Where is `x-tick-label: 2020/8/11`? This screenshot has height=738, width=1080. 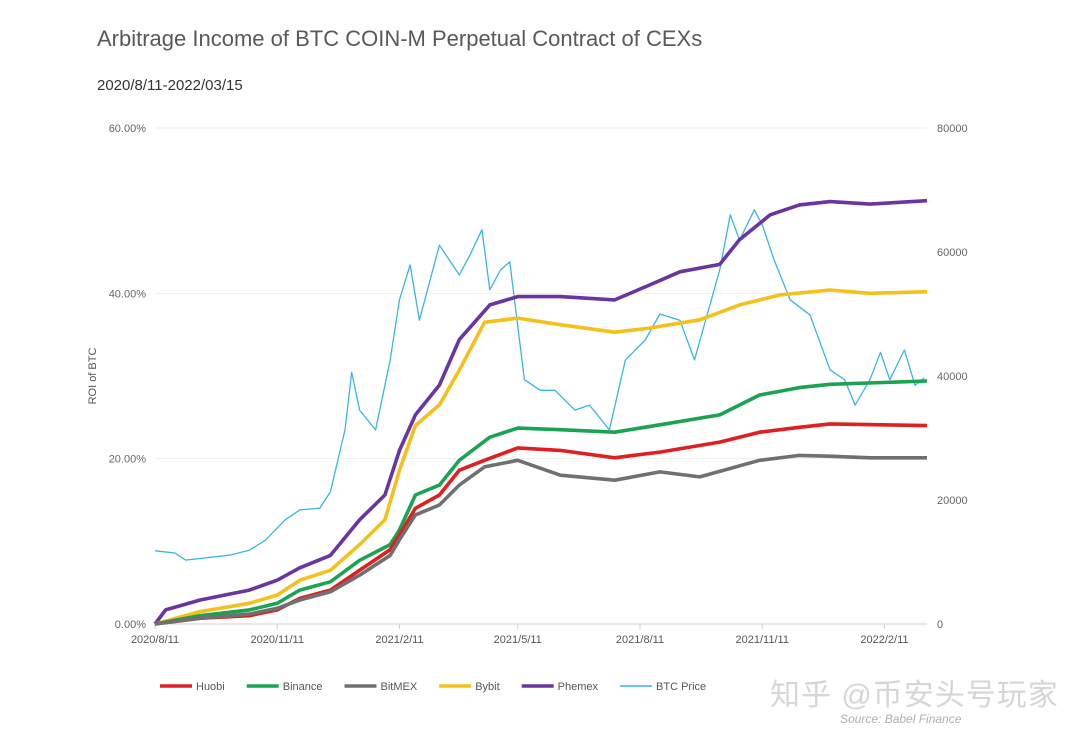 x-tick-label: 2020/8/11 is located at coordinates (155, 640).